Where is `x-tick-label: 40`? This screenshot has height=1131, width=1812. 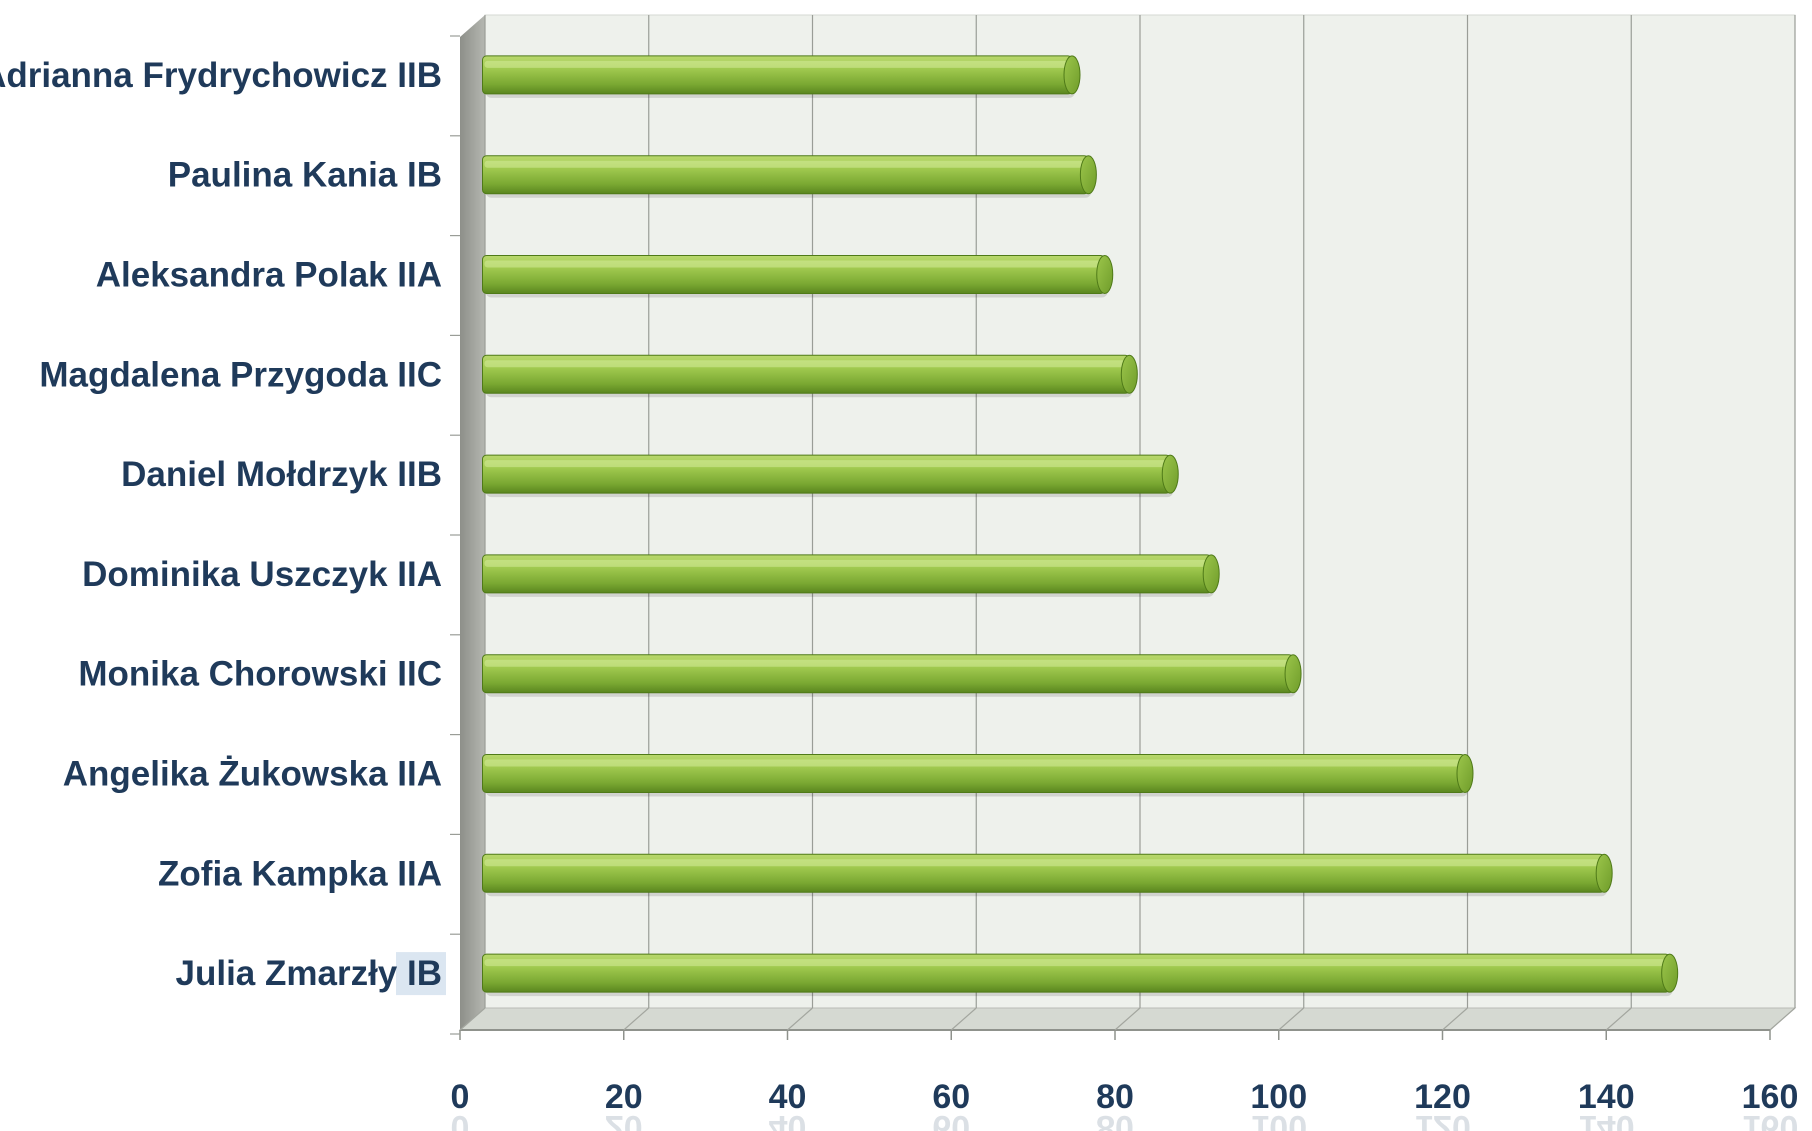 x-tick-label: 40 is located at coordinates (788, 1097).